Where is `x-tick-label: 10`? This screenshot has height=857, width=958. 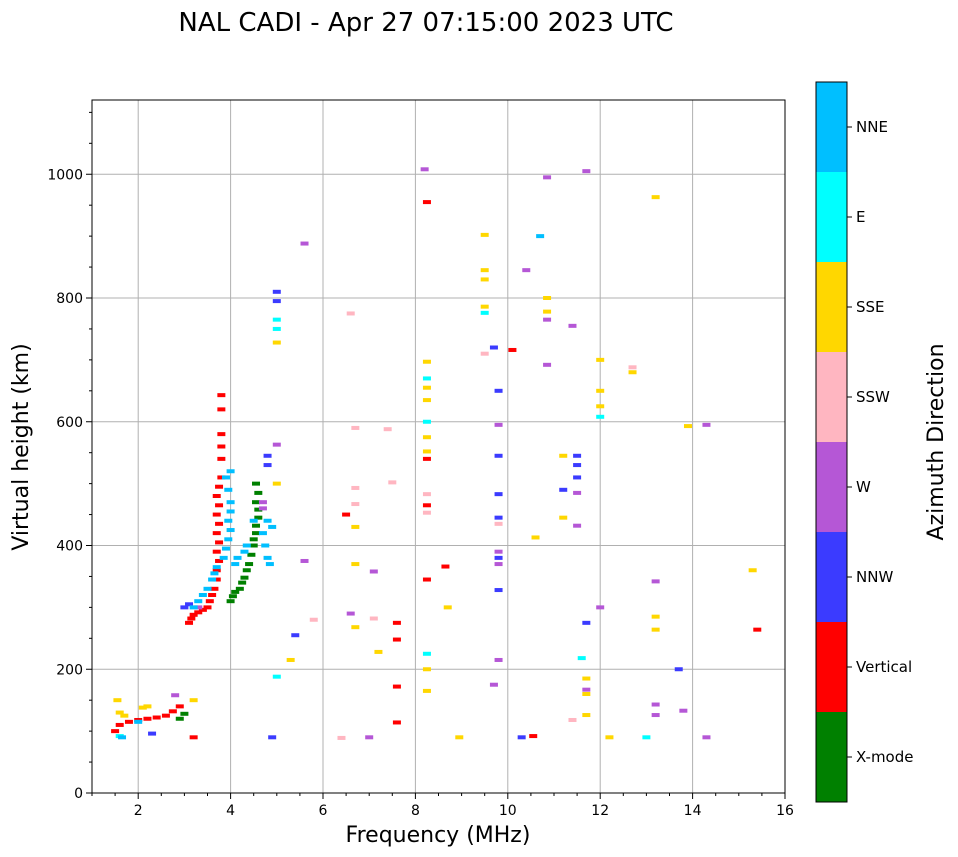
x-tick-label: 10 is located at coordinates (508, 811).